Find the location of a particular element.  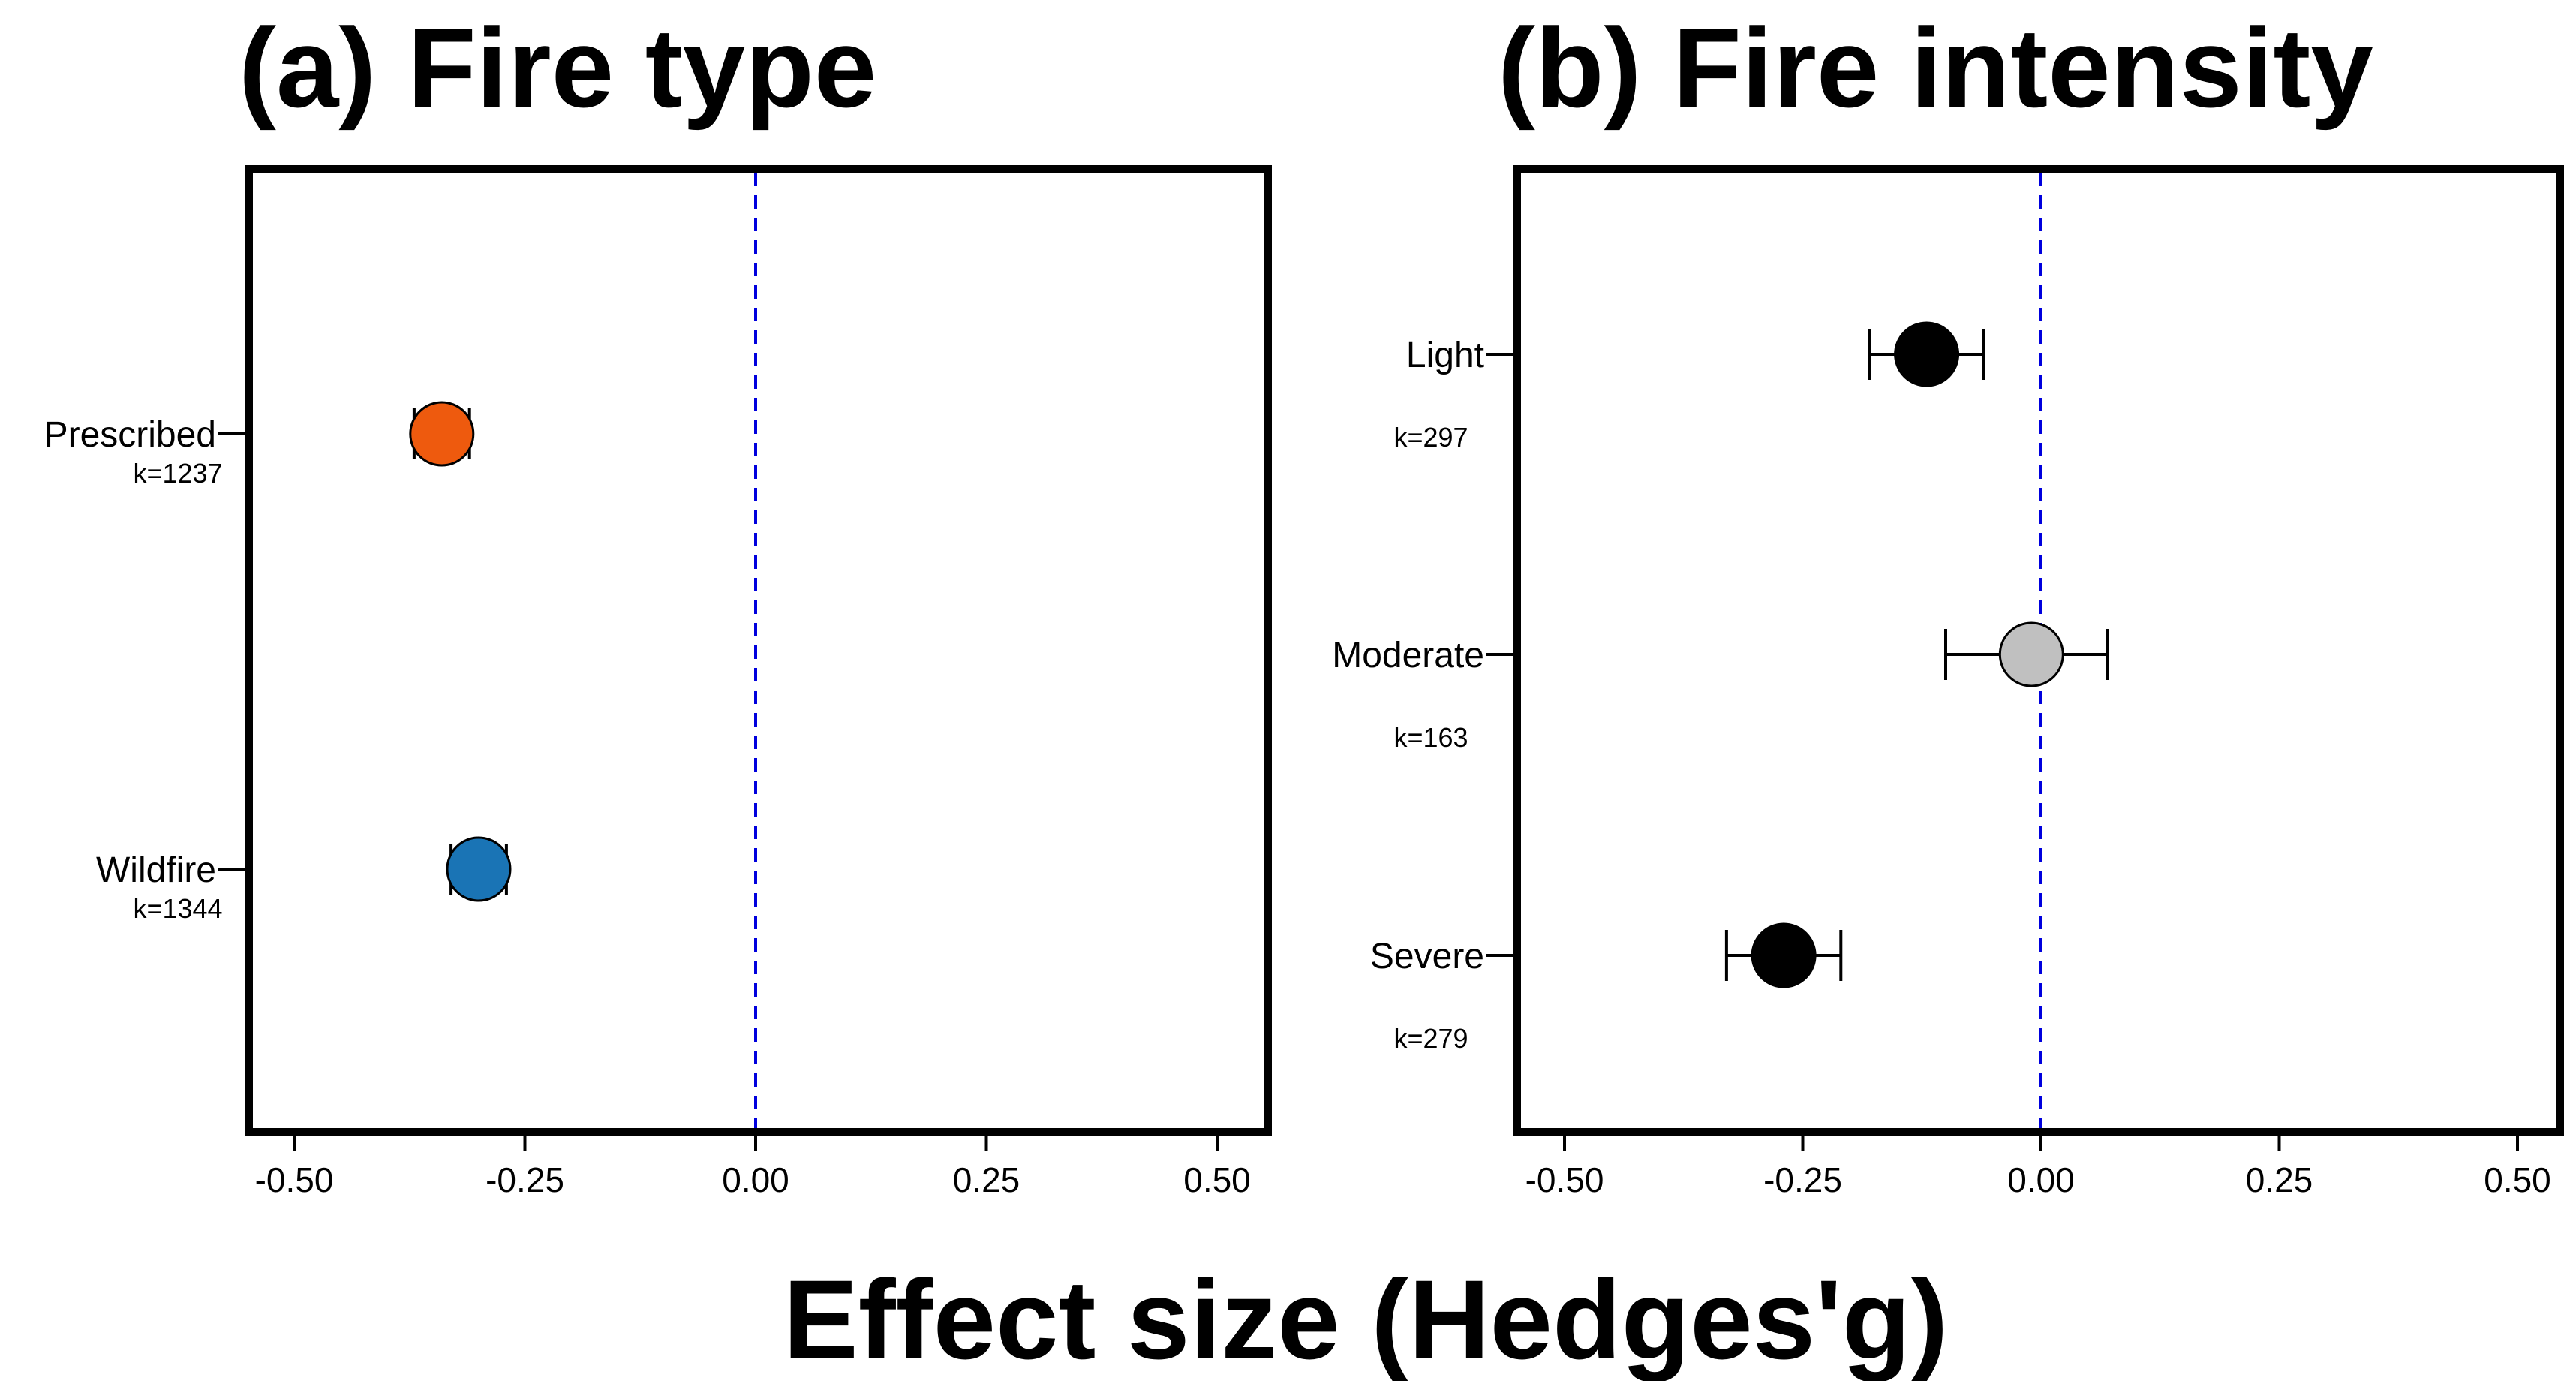

sample-size-label: k=1237 is located at coordinates (177, 473).